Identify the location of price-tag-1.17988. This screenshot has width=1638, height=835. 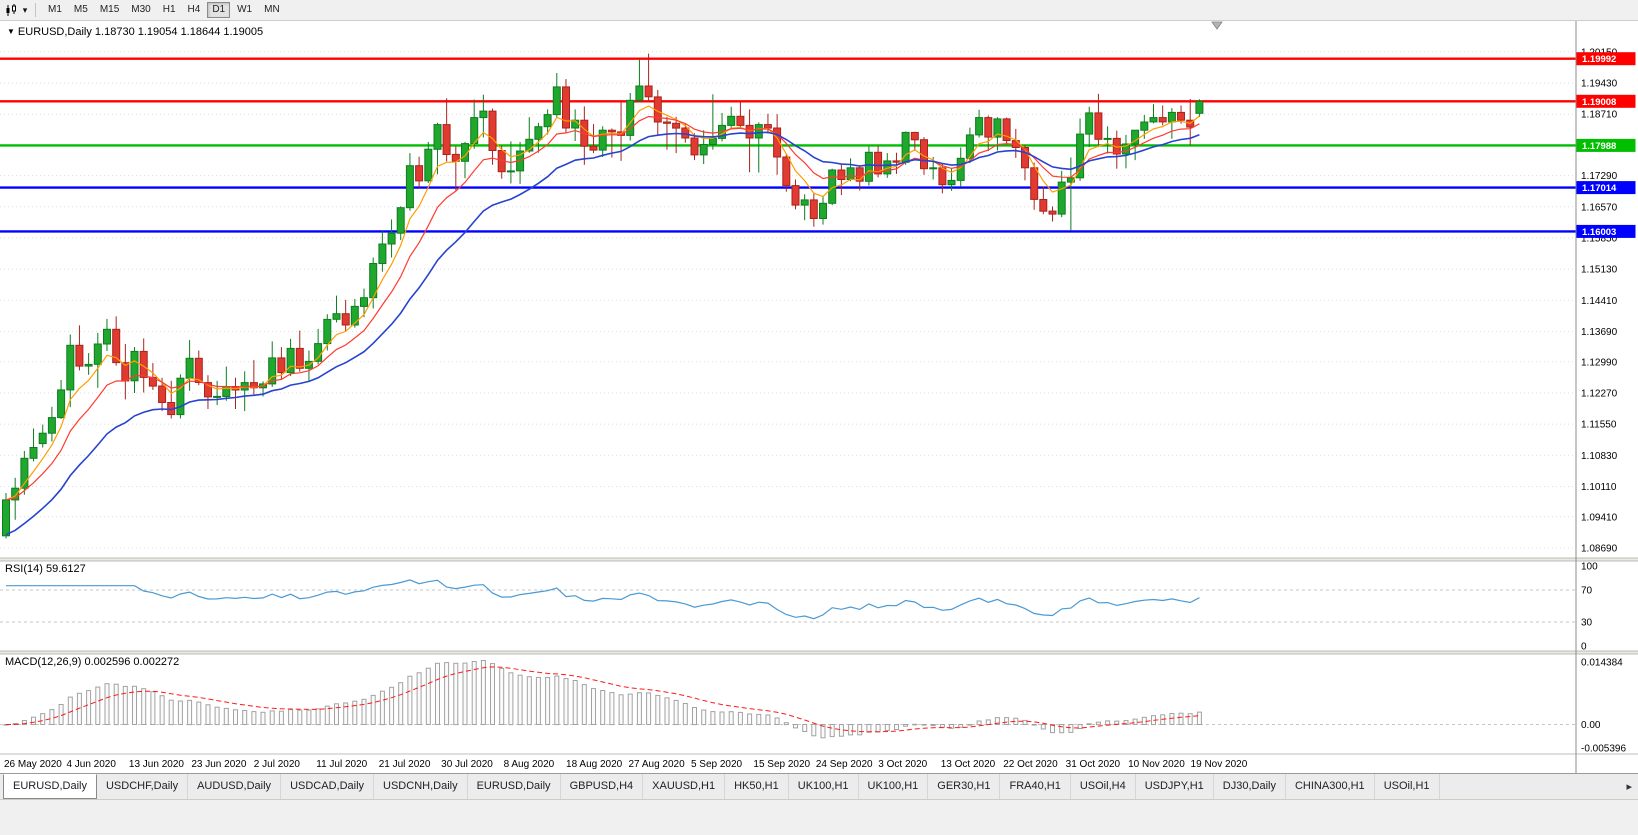
(1606, 145).